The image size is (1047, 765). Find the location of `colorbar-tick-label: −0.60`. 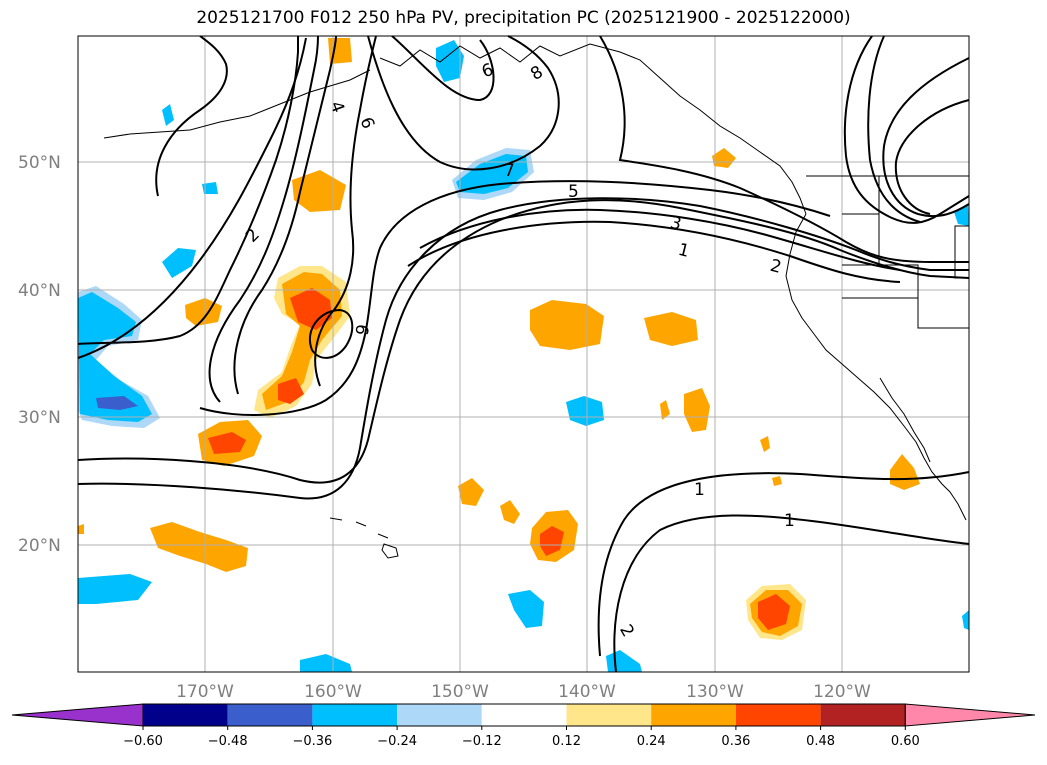

colorbar-tick-label: −0.60 is located at coordinates (143, 741).